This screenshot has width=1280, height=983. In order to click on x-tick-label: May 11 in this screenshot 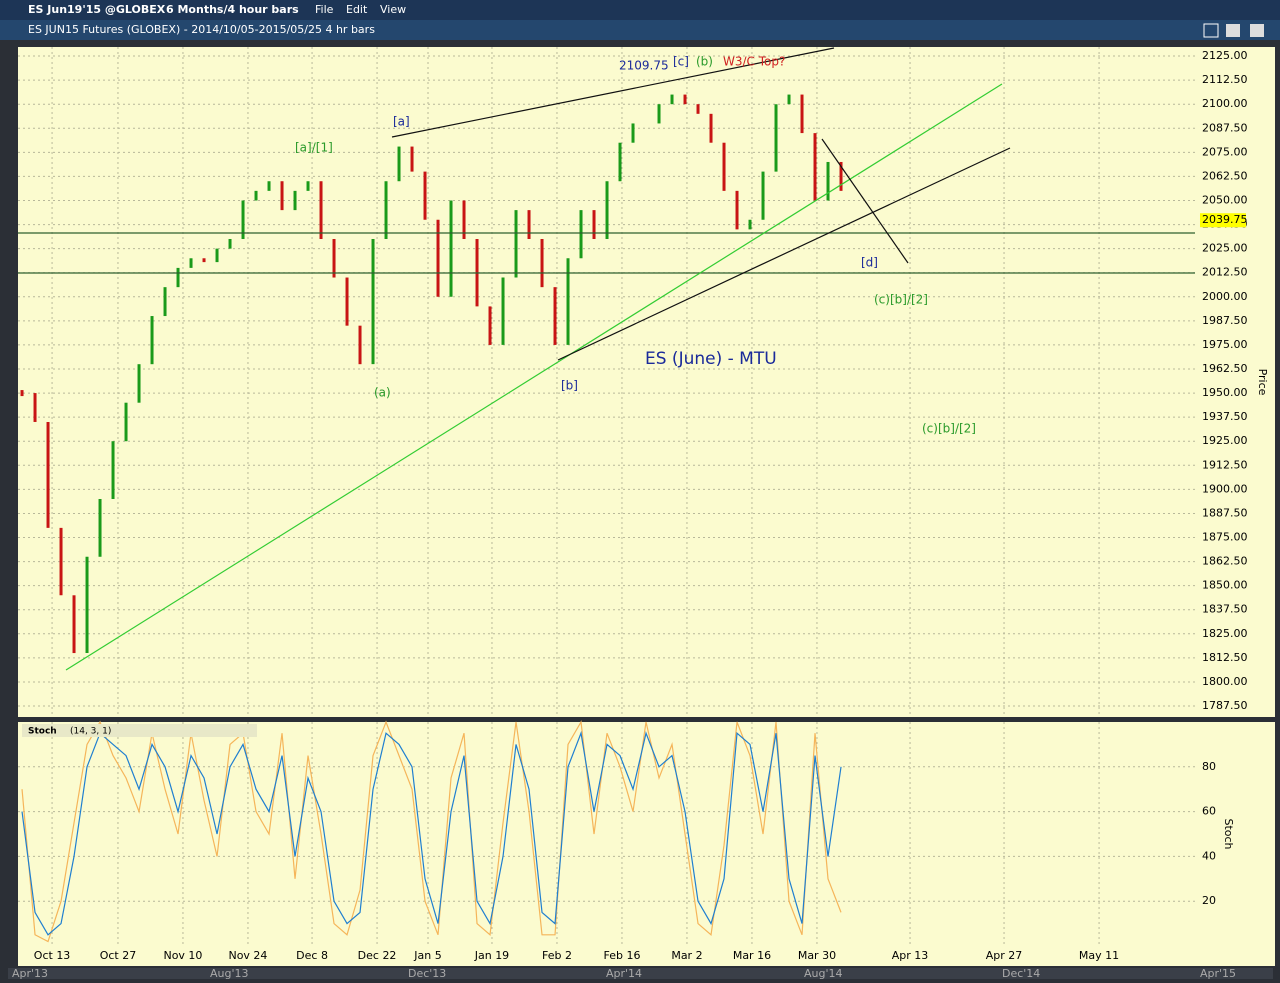, I will do `click(1099, 955)`.